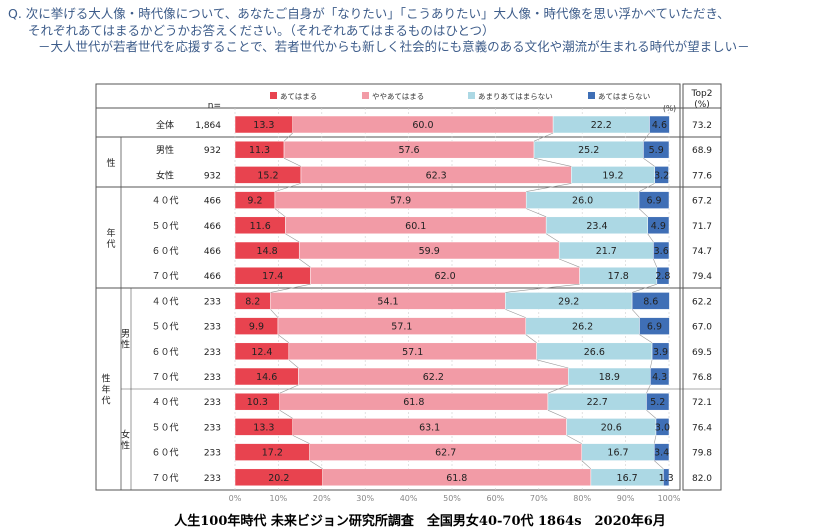 This screenshot has width=840, height=532. I want to click on x-tick-label: 80%, so click(582, 498).